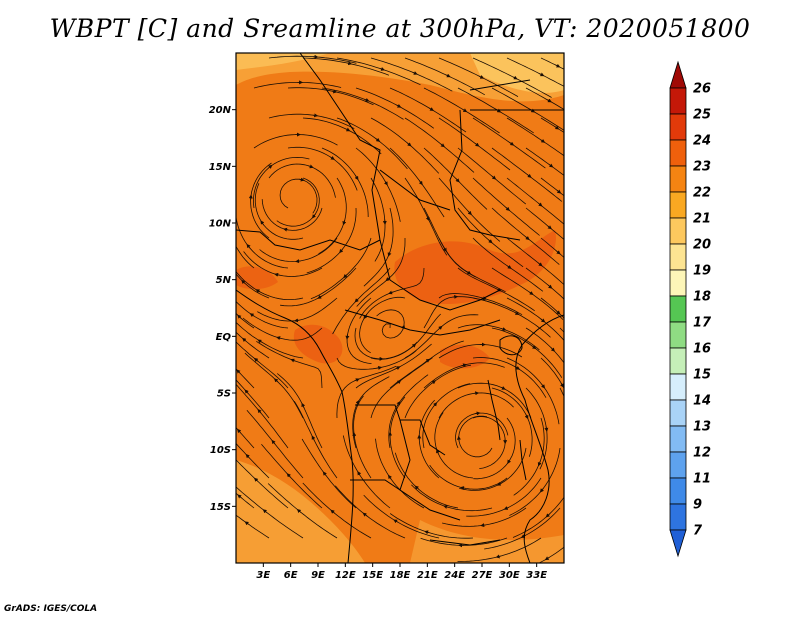 The image size is (800, 618). I want to click on lat-tick-label: EQ, so click(224, 337).